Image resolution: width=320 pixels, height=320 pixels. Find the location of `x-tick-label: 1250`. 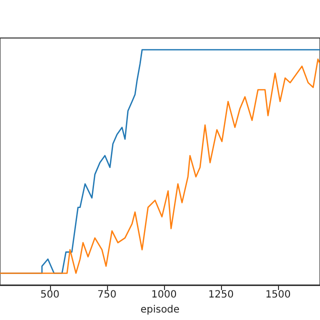

x-tick-label: 1250 is located at coordinates (221, 295).